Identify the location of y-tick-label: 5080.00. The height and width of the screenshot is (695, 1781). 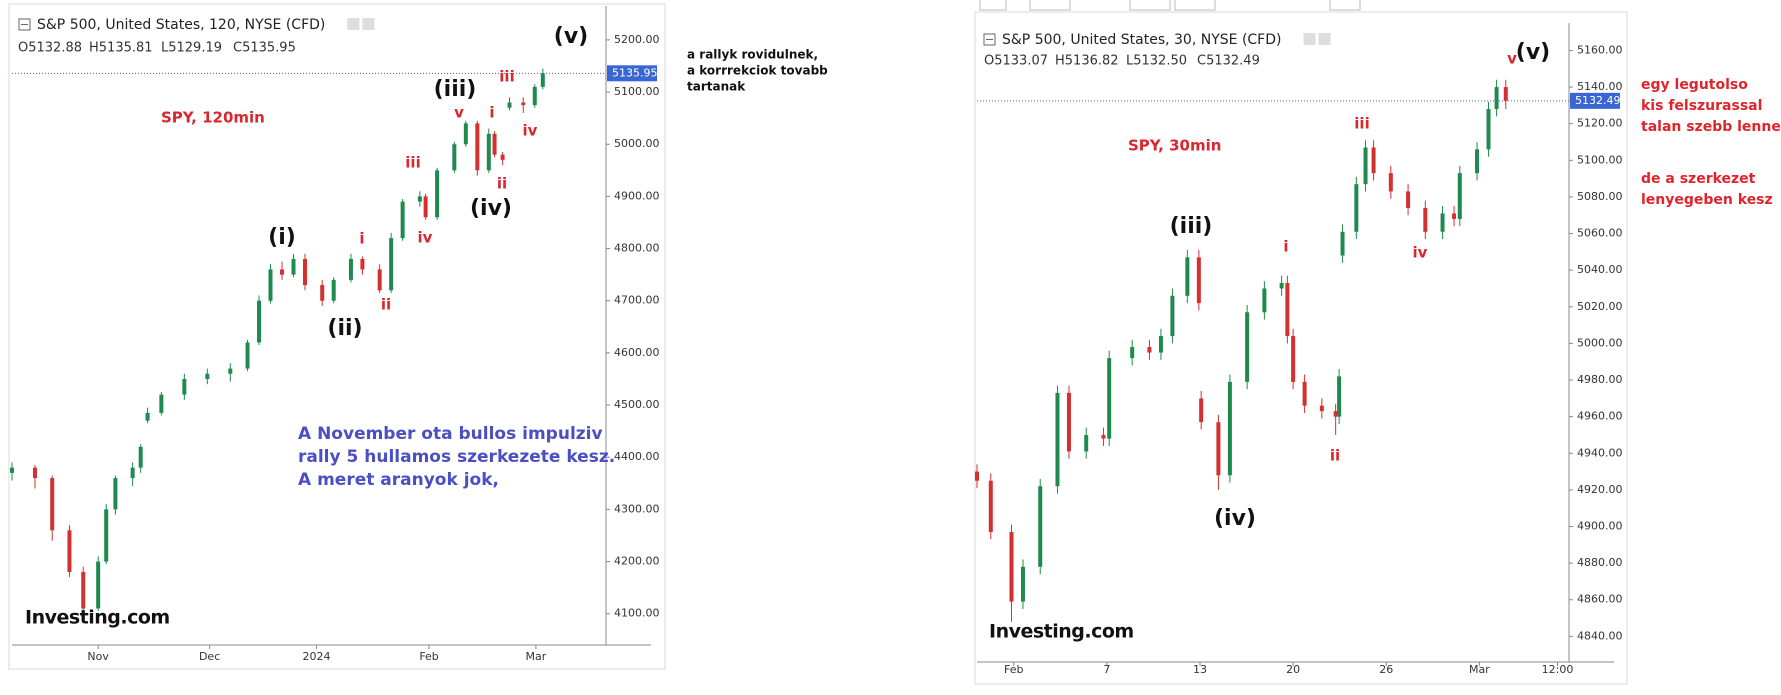
(1600, 196).